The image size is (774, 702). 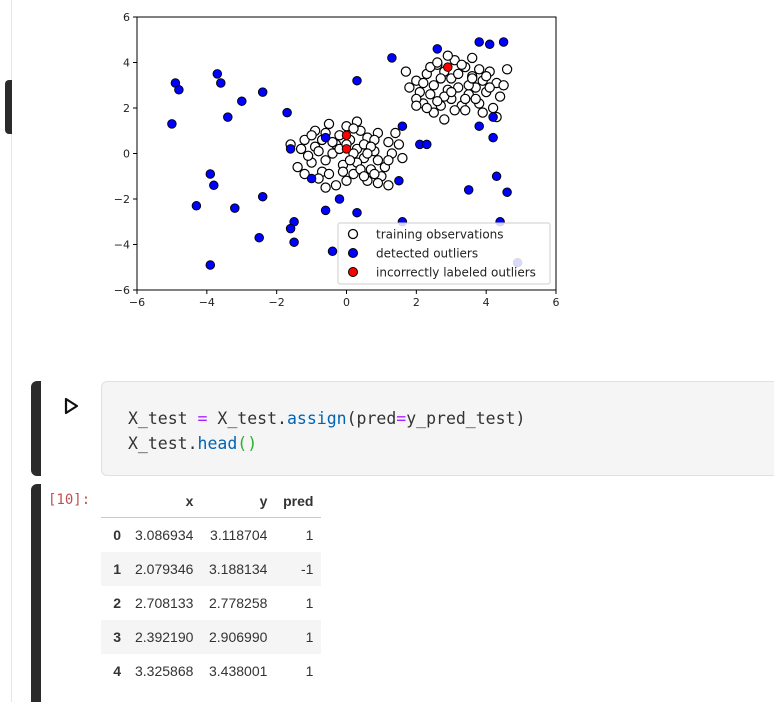 I want to click on legend-box, so click(x=444, y=253).